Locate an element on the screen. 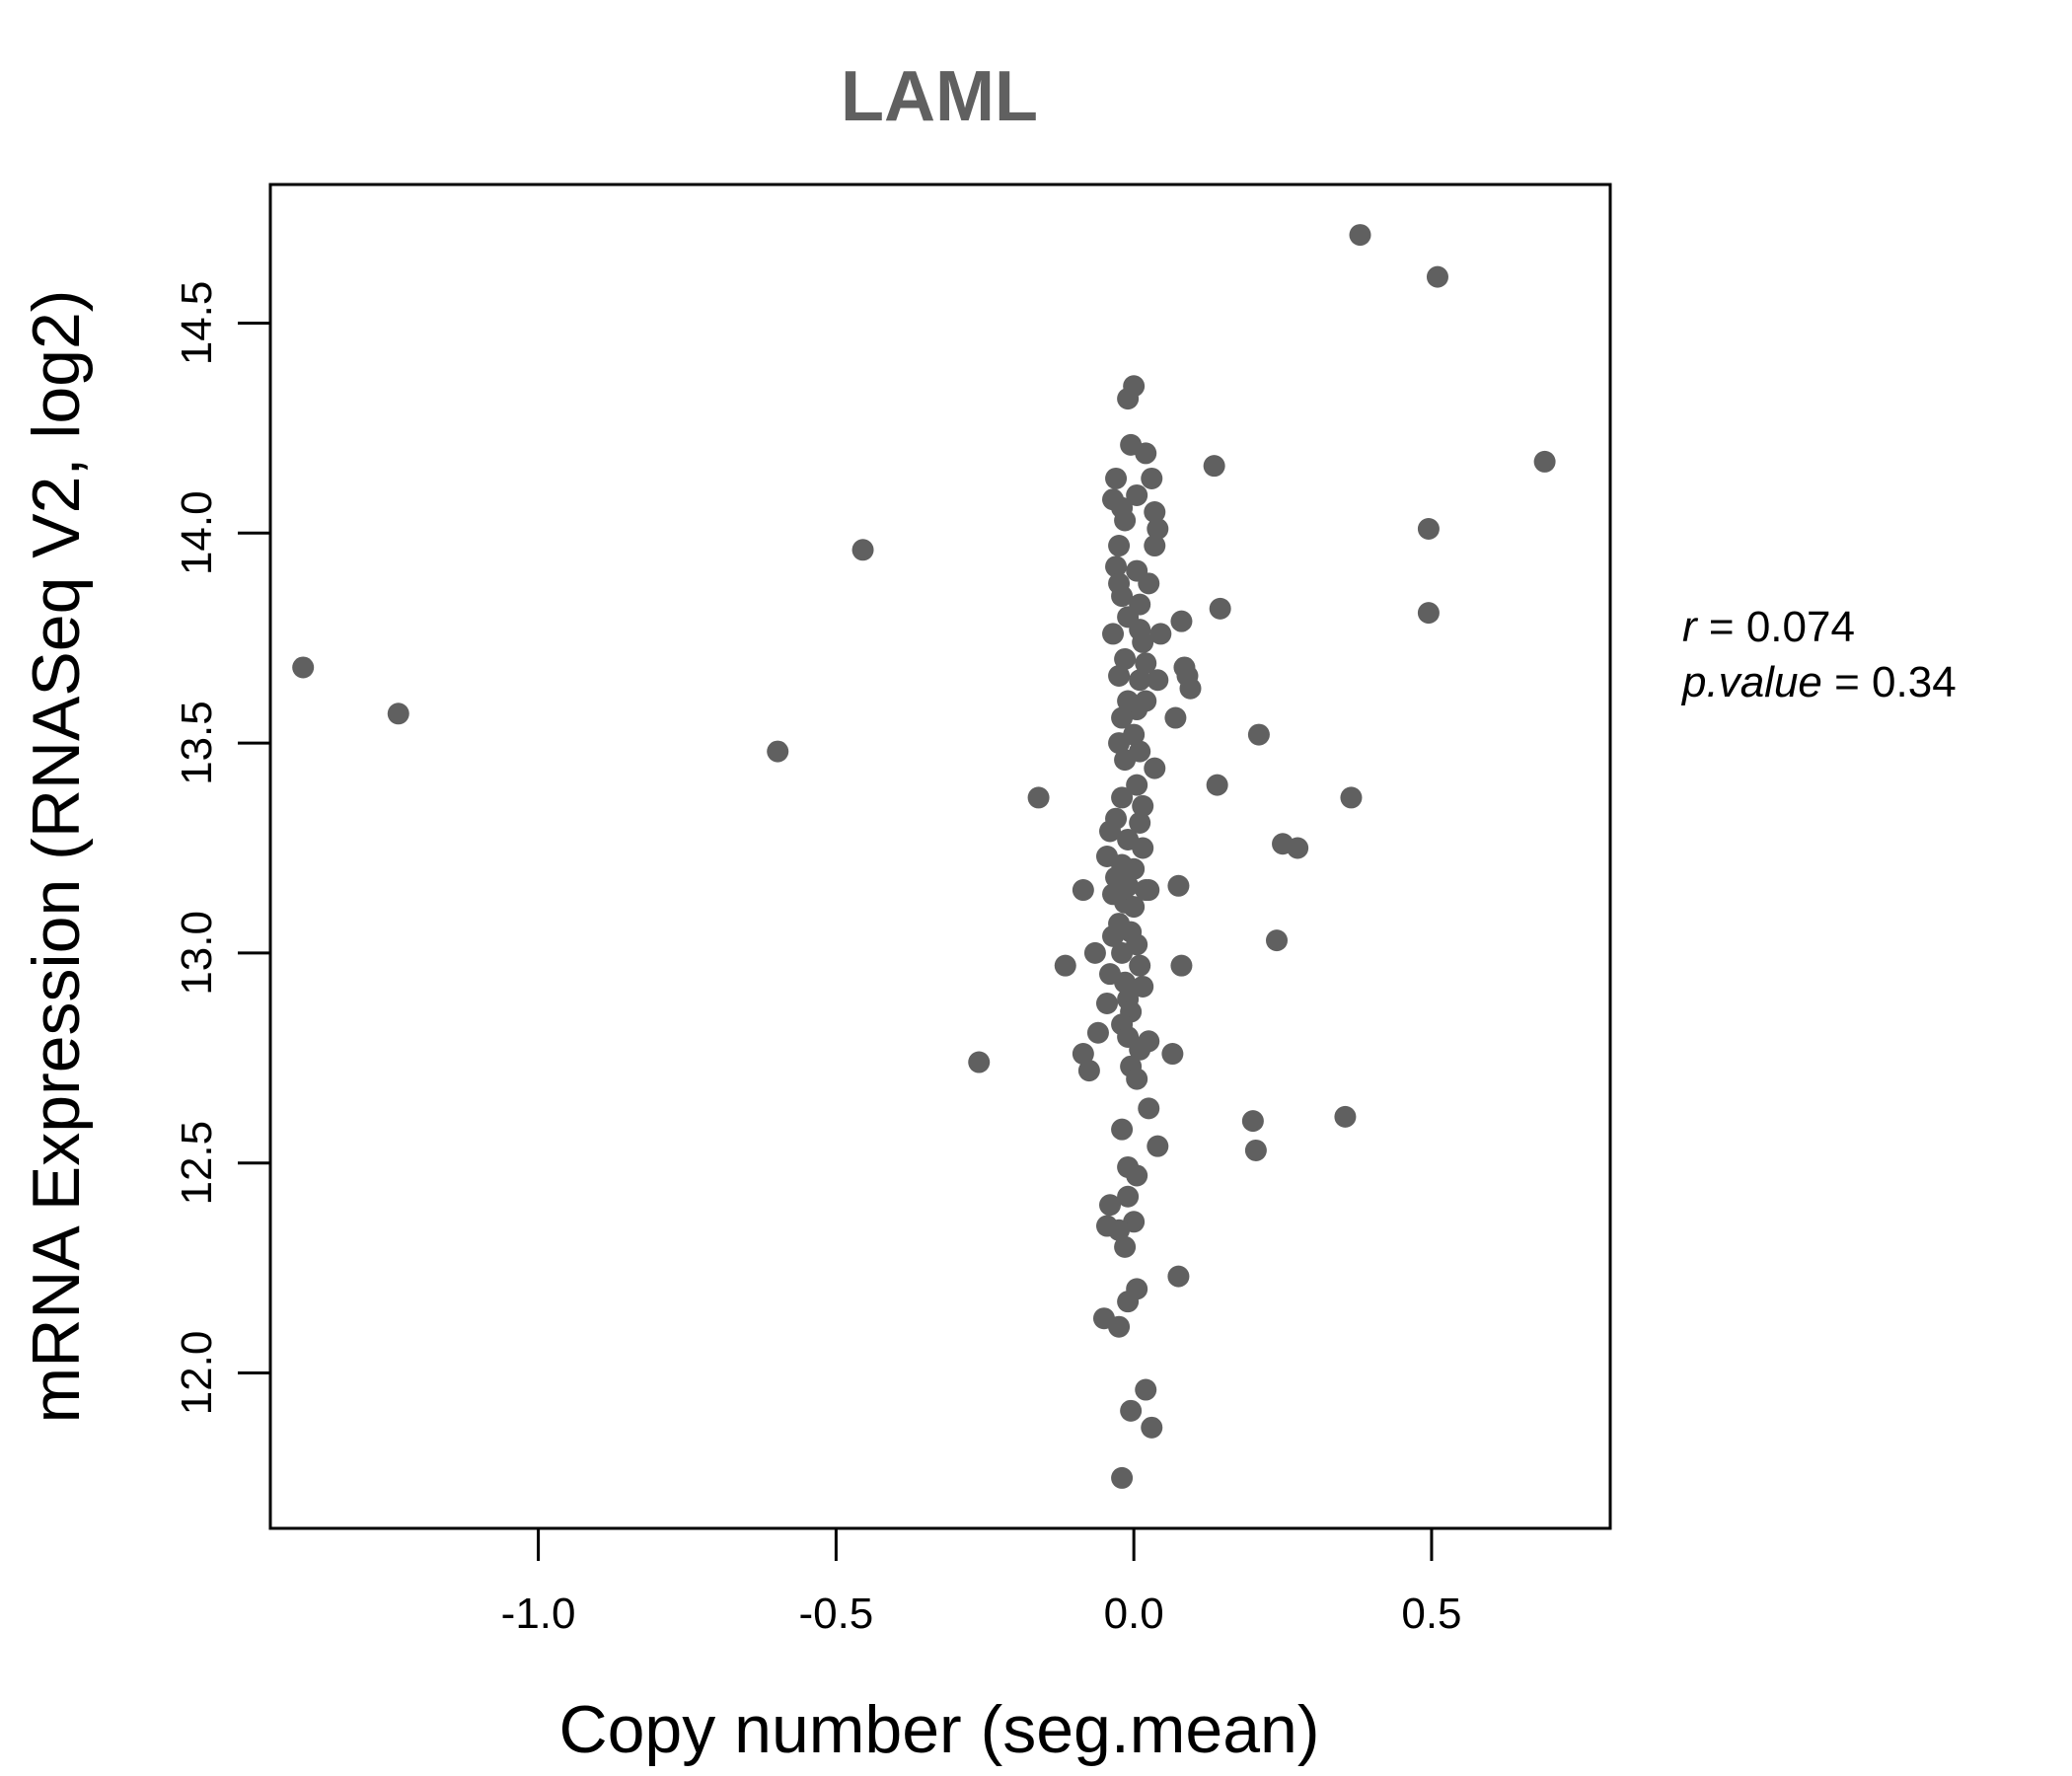 Image resolution: width=2072 pixels, height=1776 pixels. y-axis-label: mRNA Expression (RNASeq V2, log2) is located at coordinates (57, 857).